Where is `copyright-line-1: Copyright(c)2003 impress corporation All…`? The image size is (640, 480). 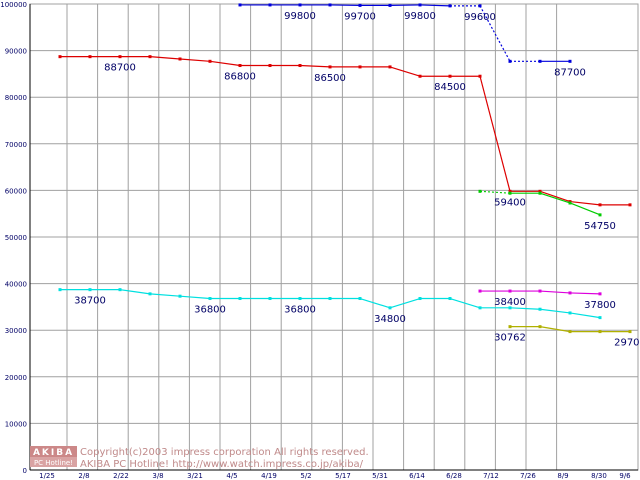
copyright-line-1: Copyright(c)2003 impress corporation All… is located at coordinates (224, 452).